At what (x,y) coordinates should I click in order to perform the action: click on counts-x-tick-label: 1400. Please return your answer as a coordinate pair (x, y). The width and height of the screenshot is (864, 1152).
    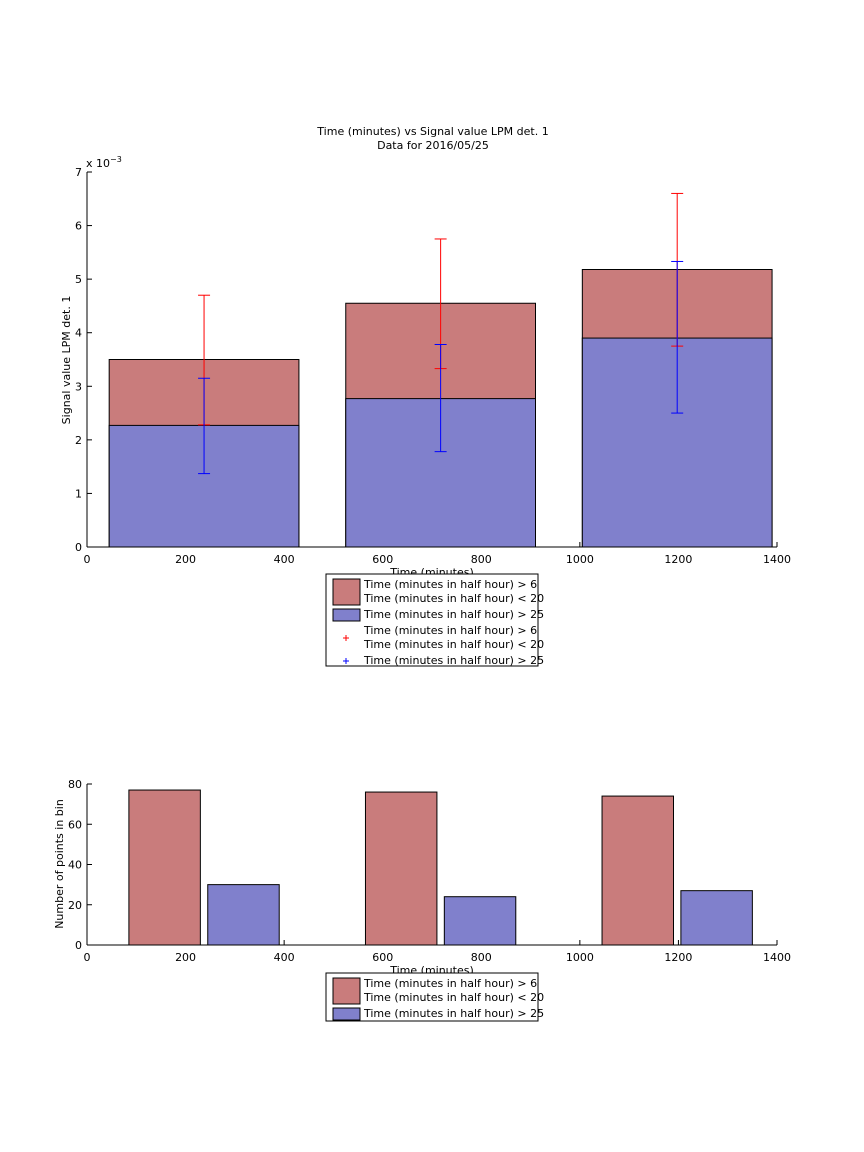
    Looking at the image, I should click on (777, 957).